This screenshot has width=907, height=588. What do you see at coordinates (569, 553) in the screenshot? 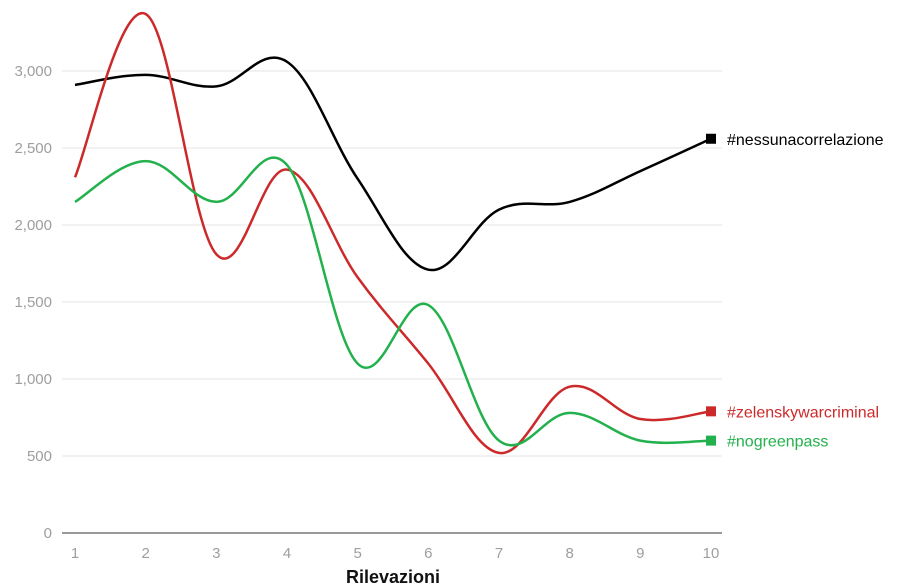
I see `x-tick-label: 8` at bounding box center [569, 553].